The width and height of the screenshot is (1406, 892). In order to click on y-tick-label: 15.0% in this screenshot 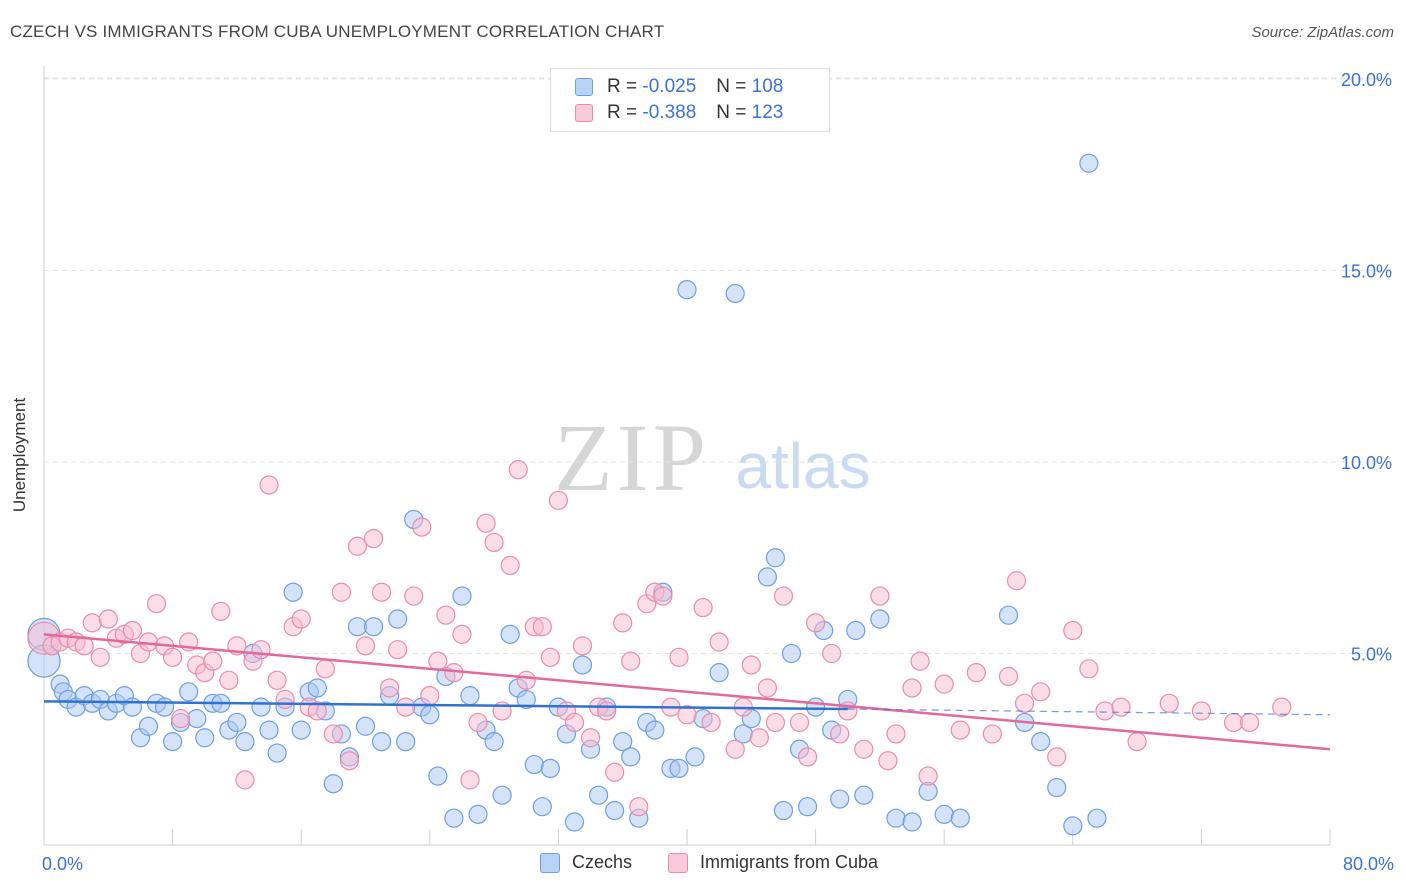, I will do `click(1366, 272)`.